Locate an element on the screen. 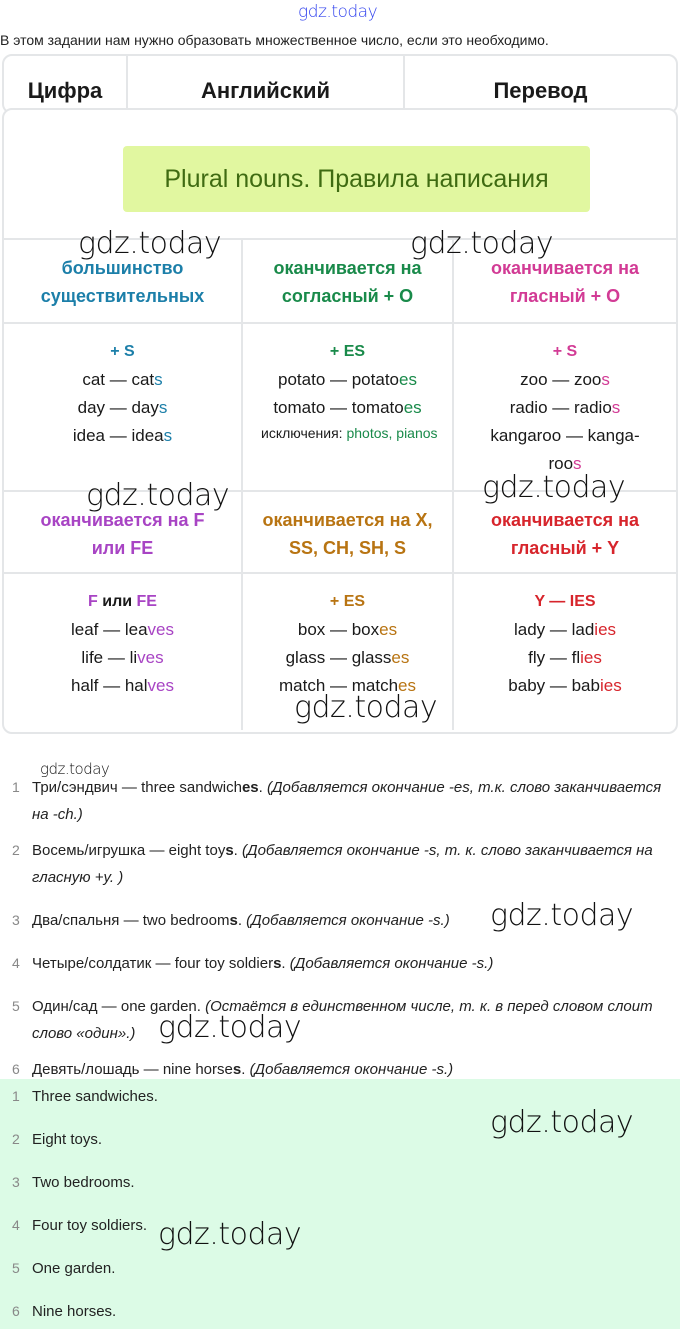  item-number: 6 is located at coordinates (16, 1069).